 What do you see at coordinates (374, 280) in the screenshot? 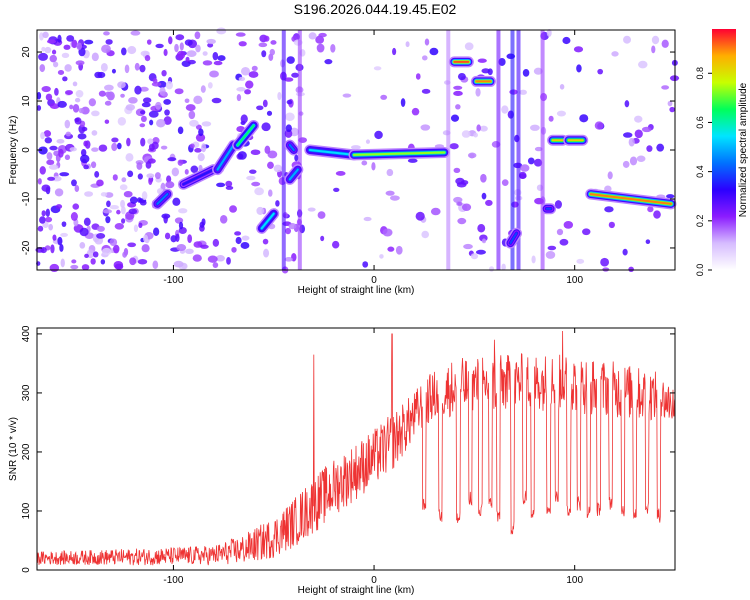
I see `x-tick-label: 0` at bounding box center [374, 280].